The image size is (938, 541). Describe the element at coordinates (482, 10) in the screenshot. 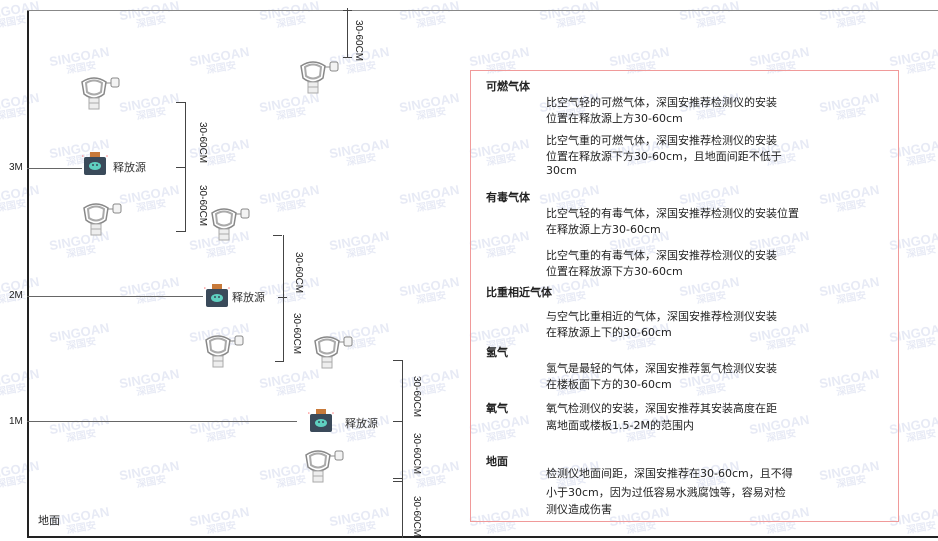

I see `ceiling-line` at that location.